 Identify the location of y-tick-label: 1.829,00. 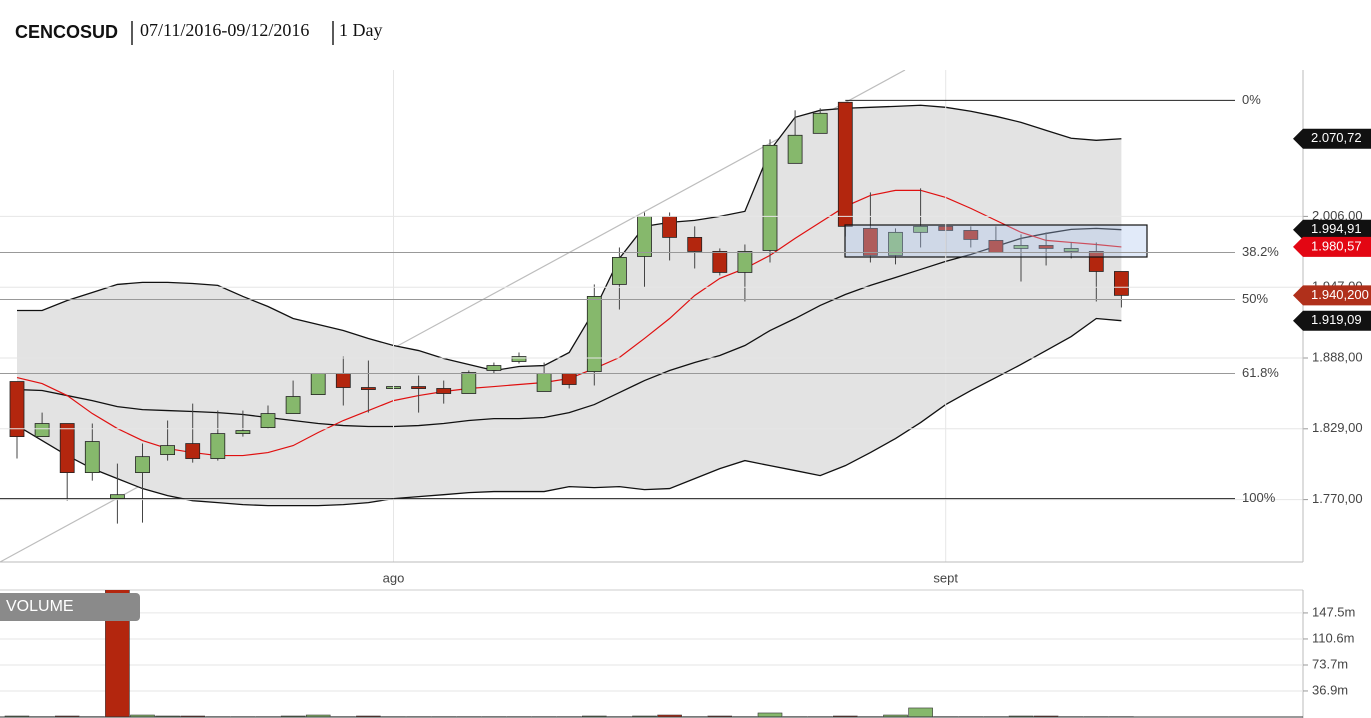
(1337, 427).